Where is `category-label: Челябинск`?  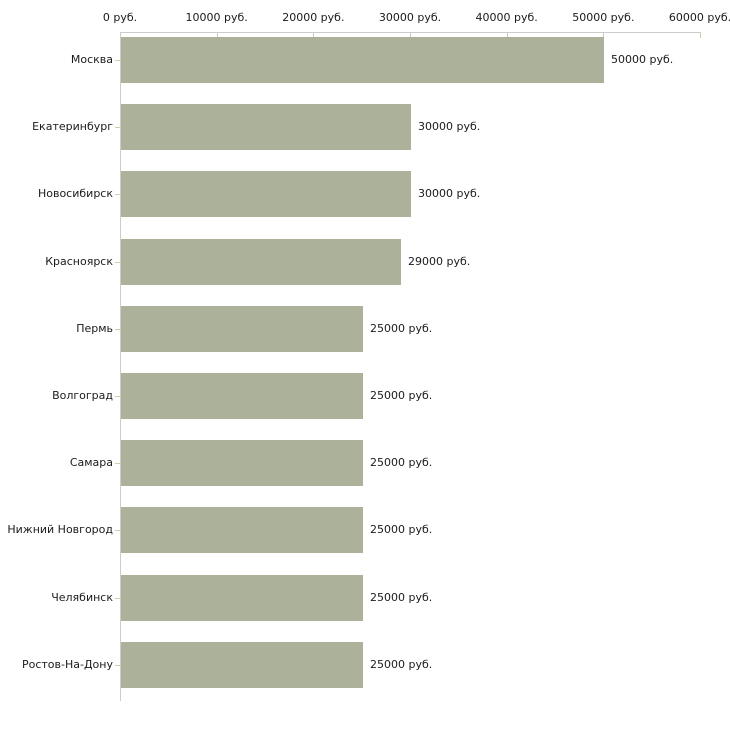
category-label: Челябинск is located at coordinates (82, 597).